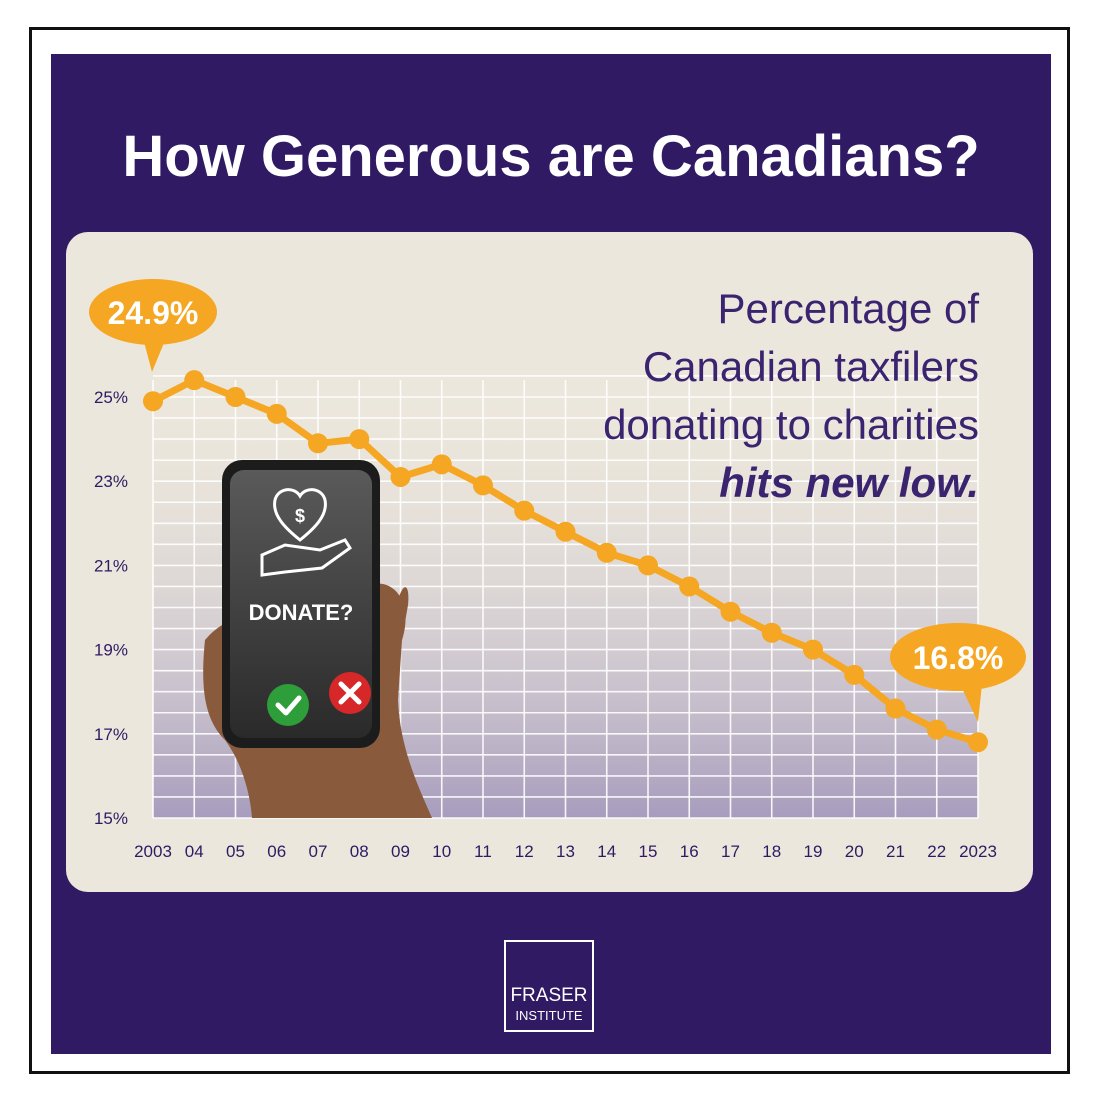 This screenshot has width=1103, height=1109. Describe the element at coordinates (936, 851) in the screenshot. I see `x-tick-label: 22` at that location.